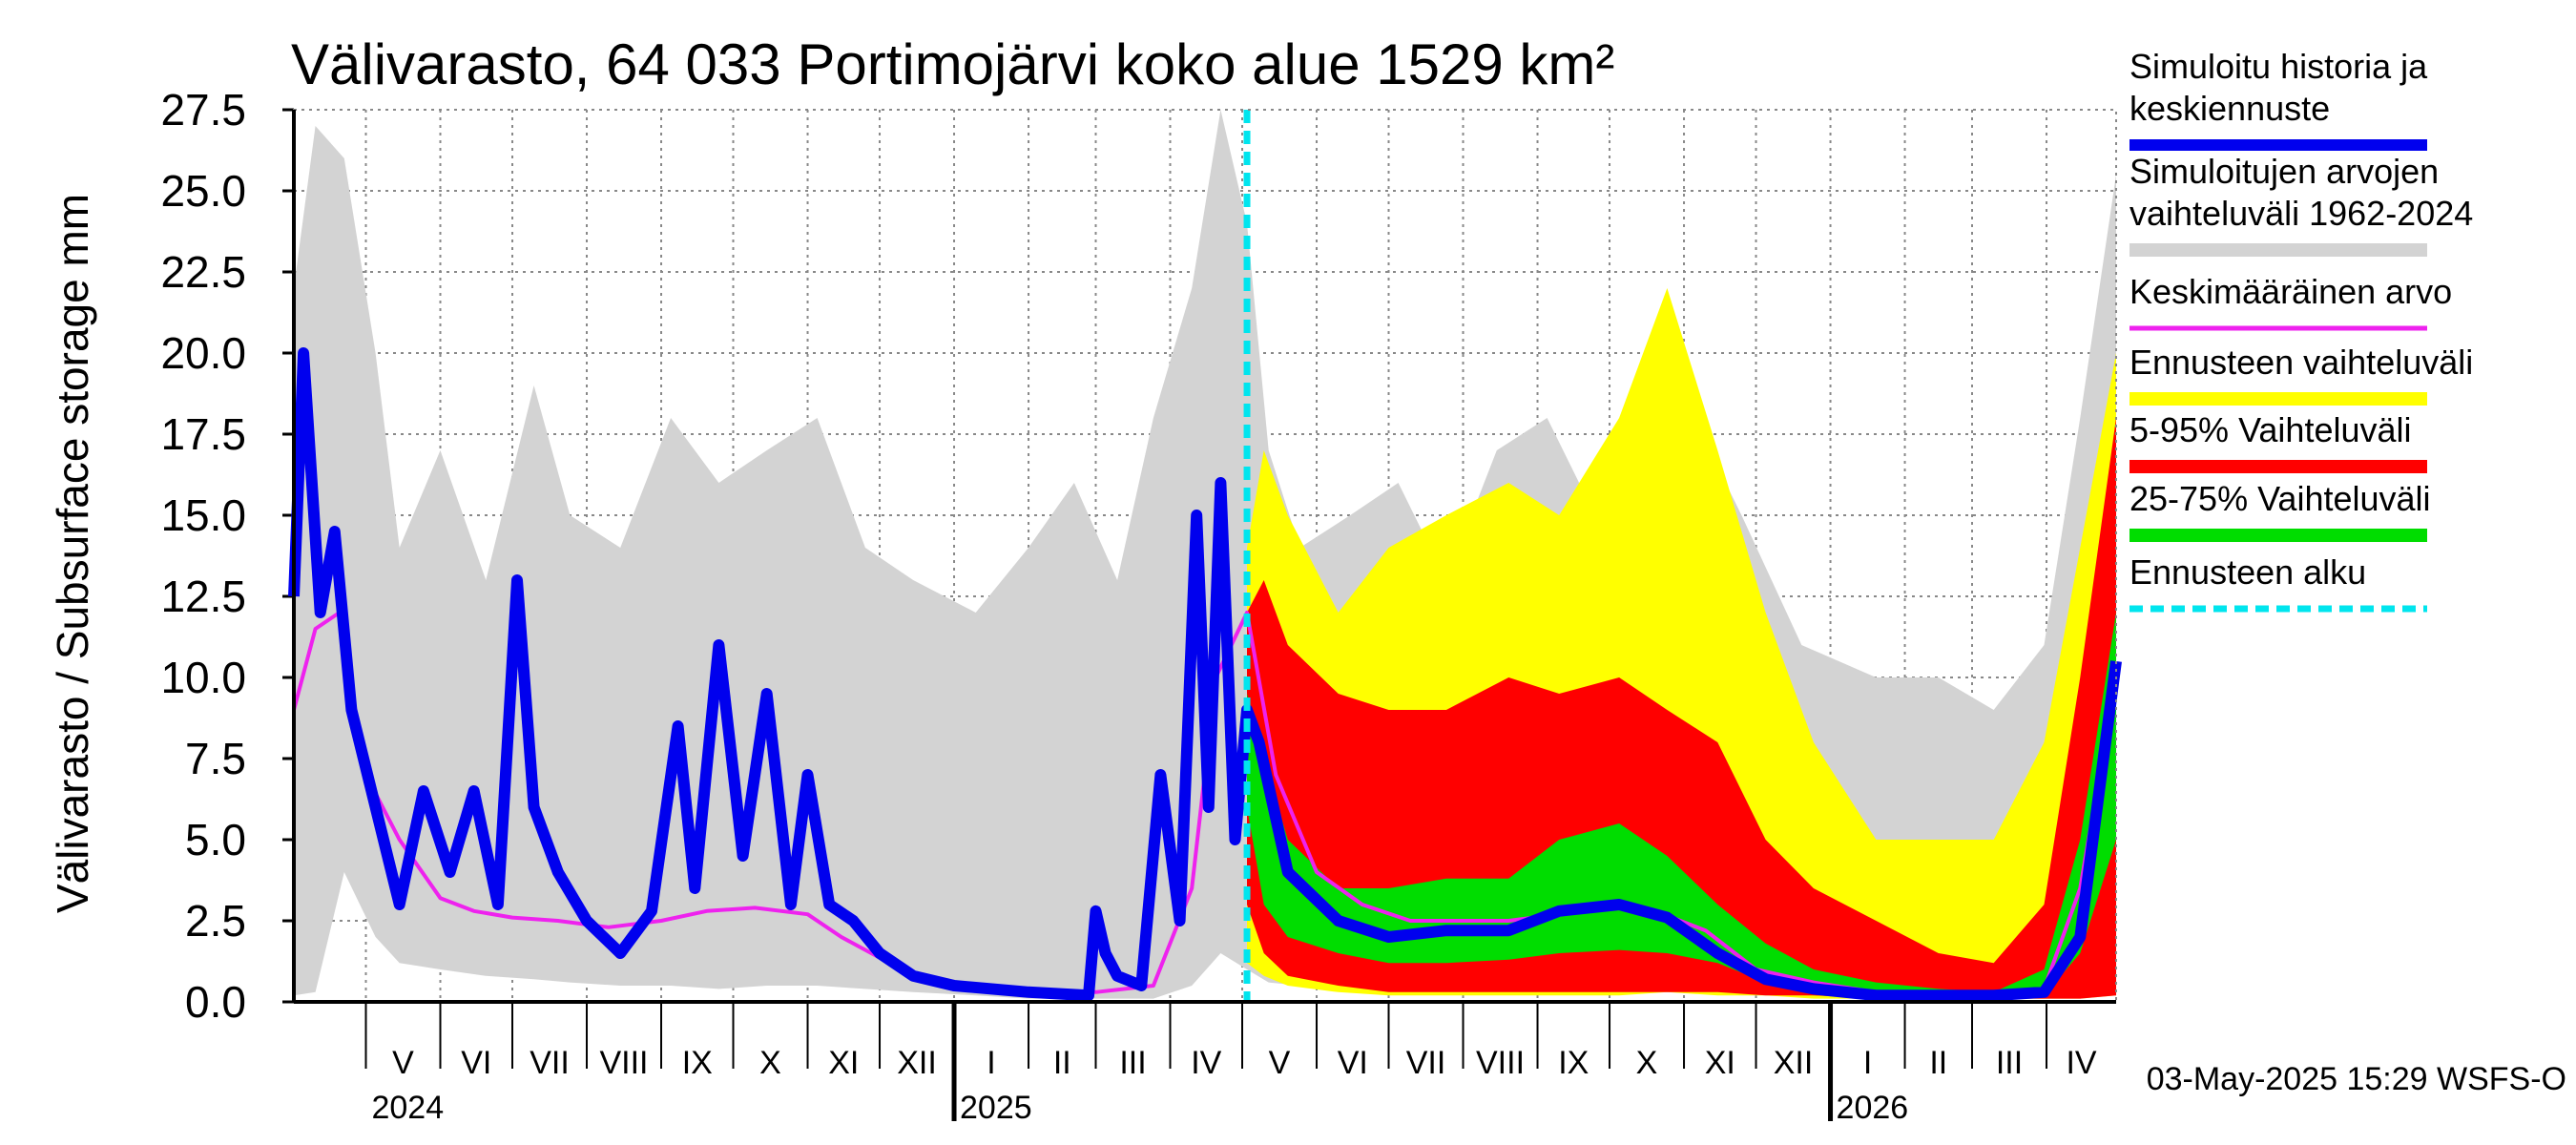 This screenshot has height=1145, width=2576. I want to click on y-tick-label: 15.0, so click(203, 515).